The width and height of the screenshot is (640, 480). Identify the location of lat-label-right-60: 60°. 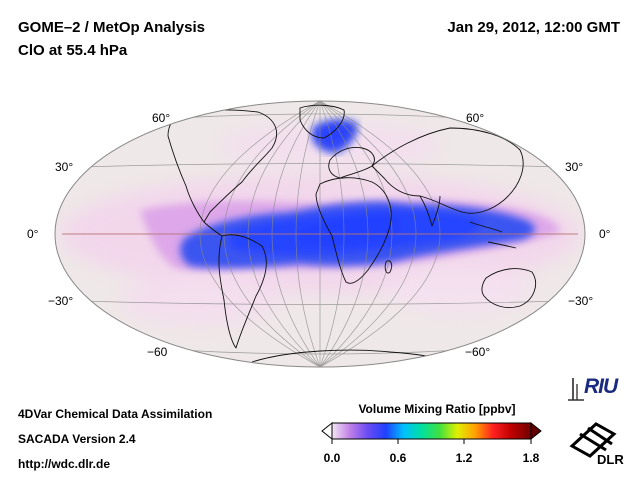
(475, 118).